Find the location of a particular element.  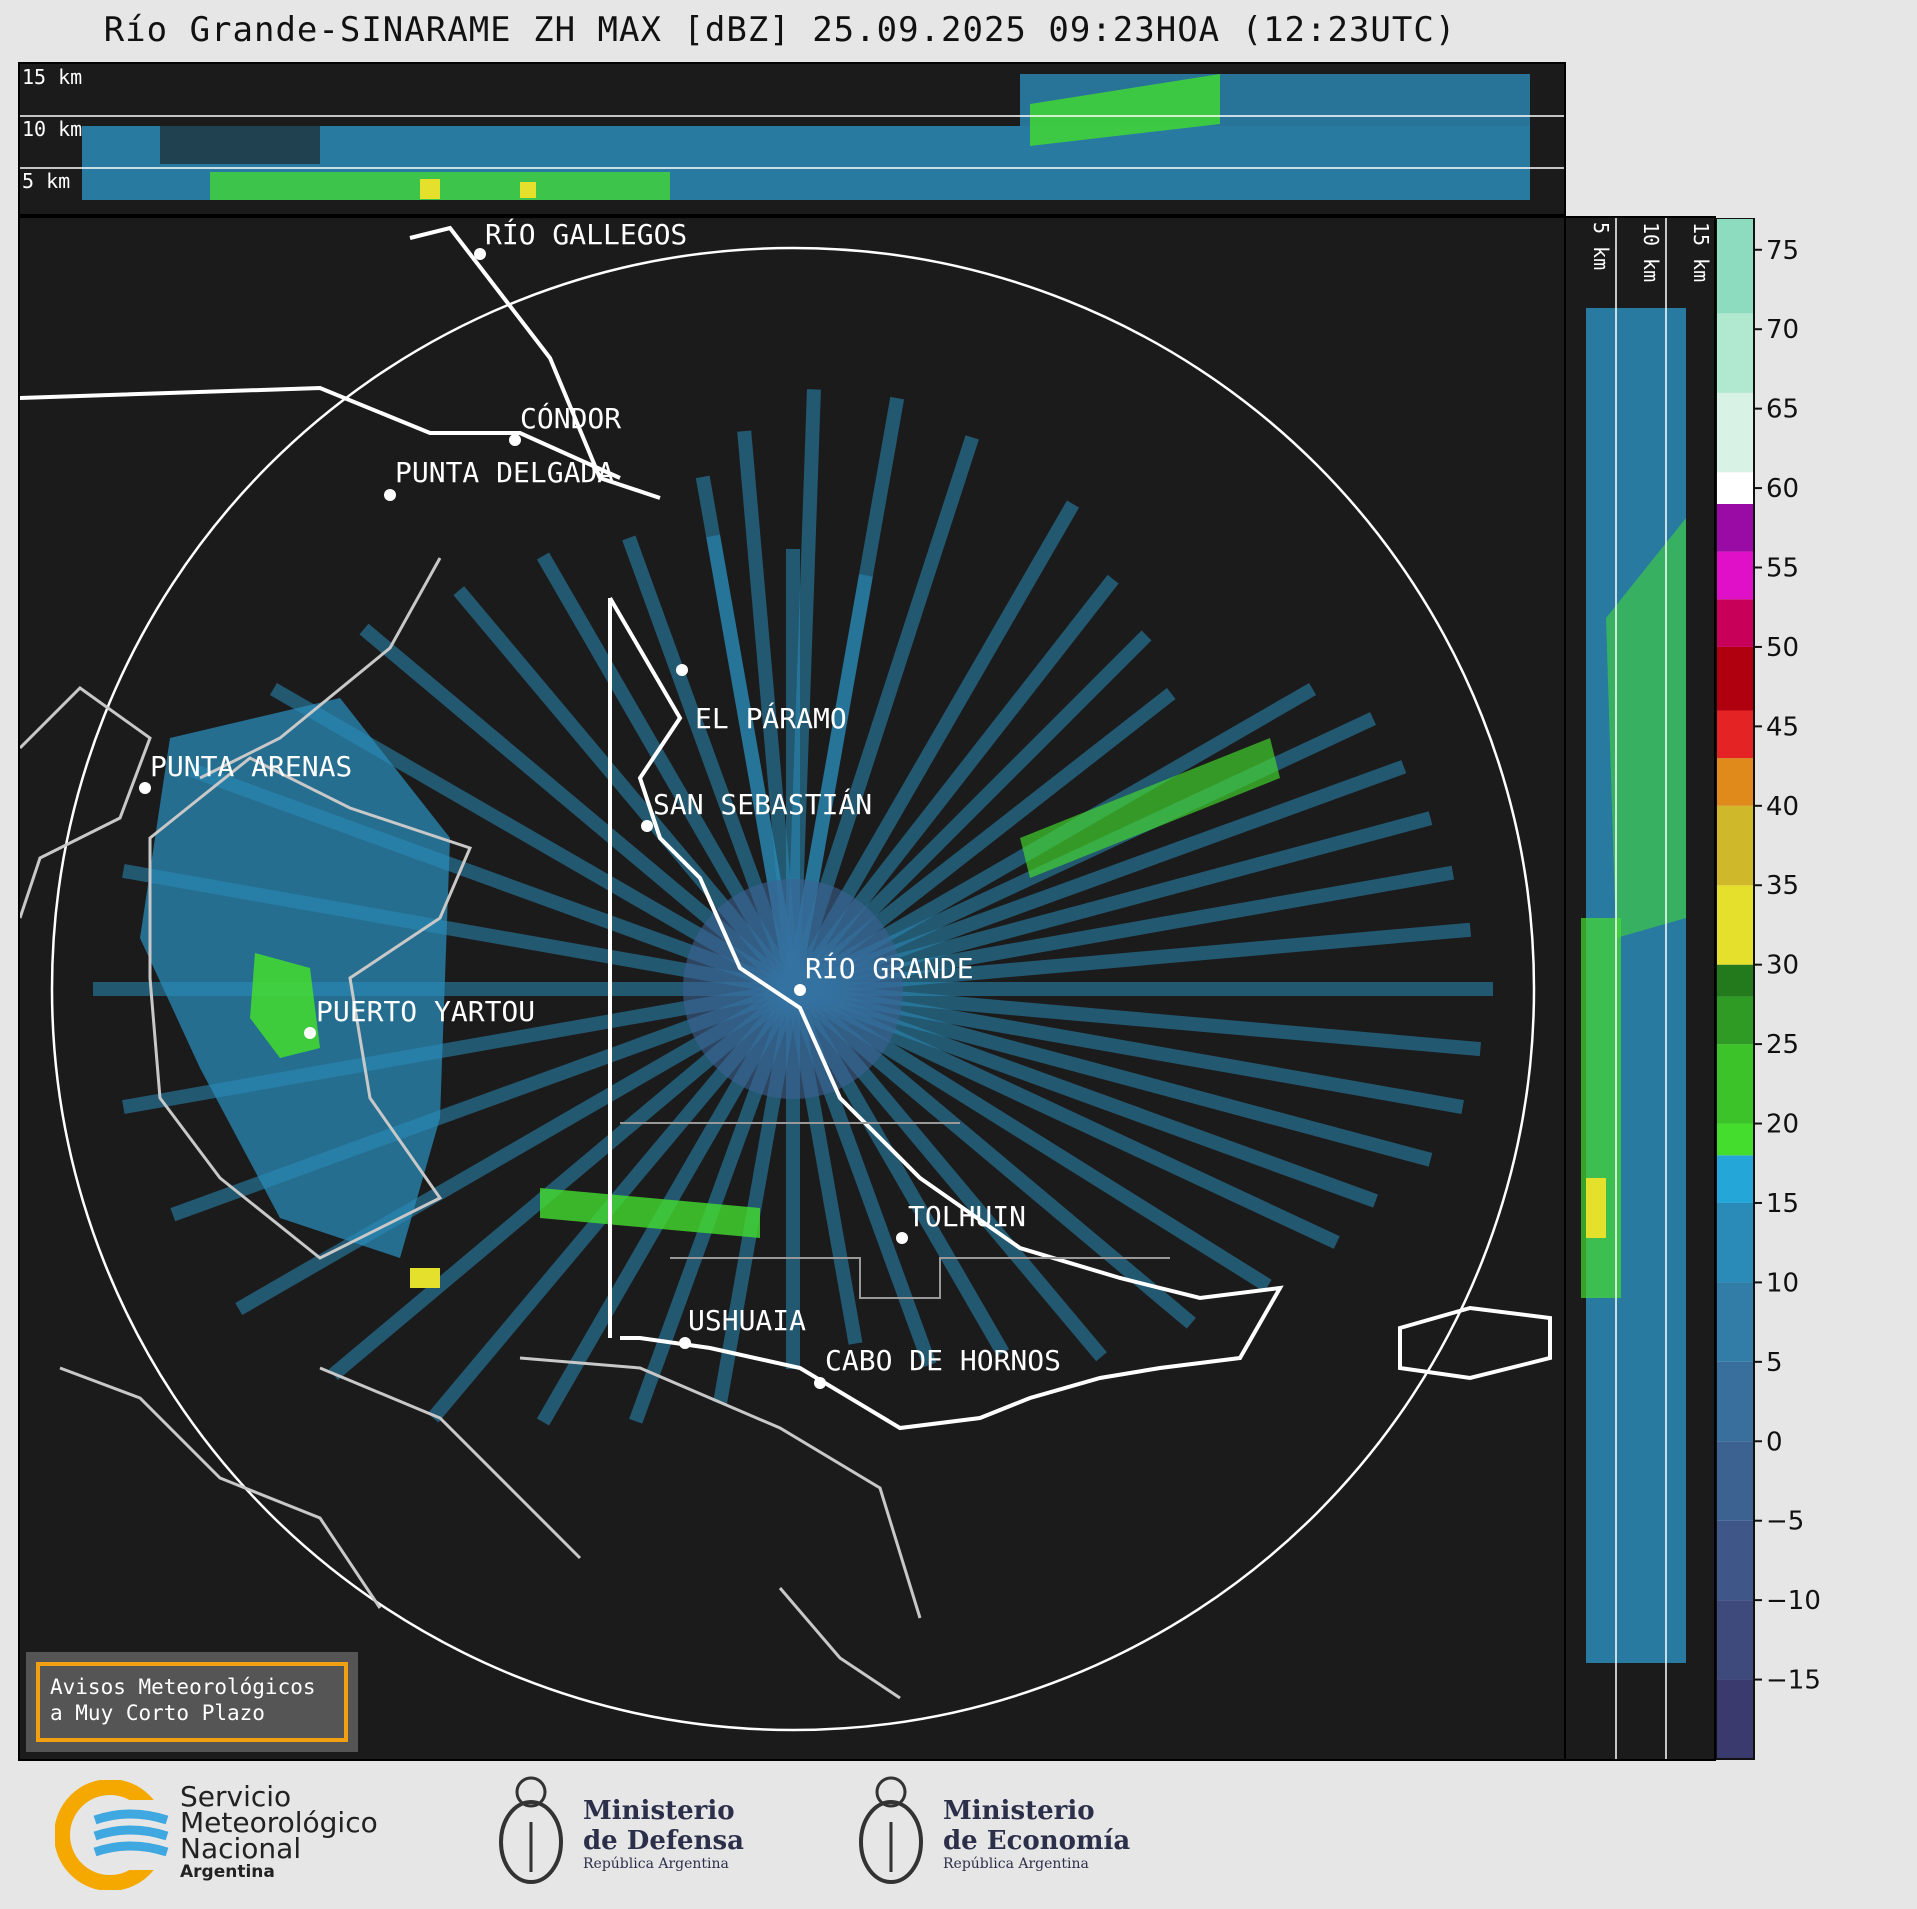

defensa-line-1: Ministerio is located at coordinates (659, 1811).